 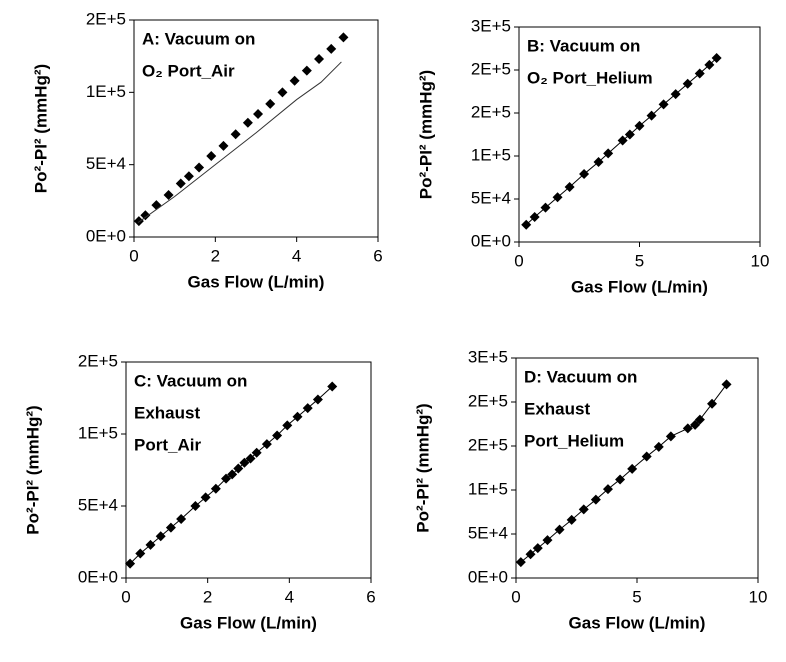 What do you see at coordinates (198, 38) in the screenshot?
I see `annotation: A: Vacuum on` at bounding box center [198, 38].